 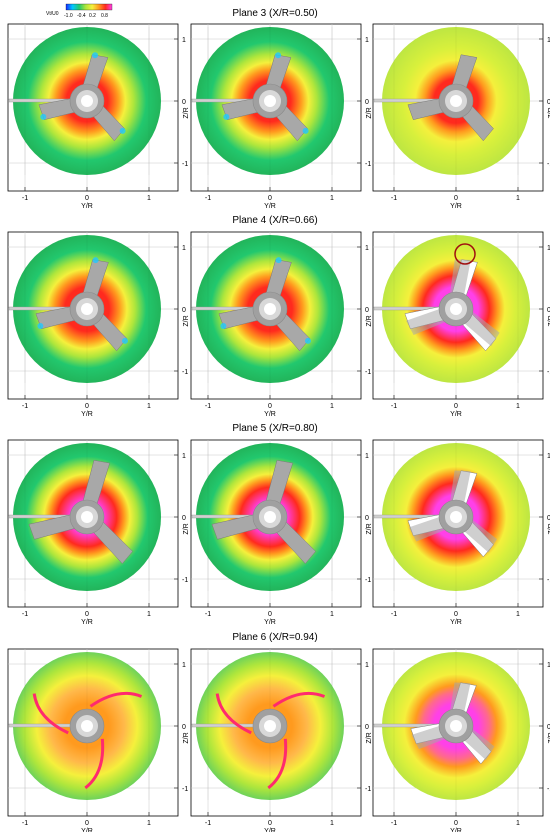 What do you see at coordinates (81, 16) in the screenshot?
I see `colorbar-tick: -0.4` at bounding box center [81, 16].